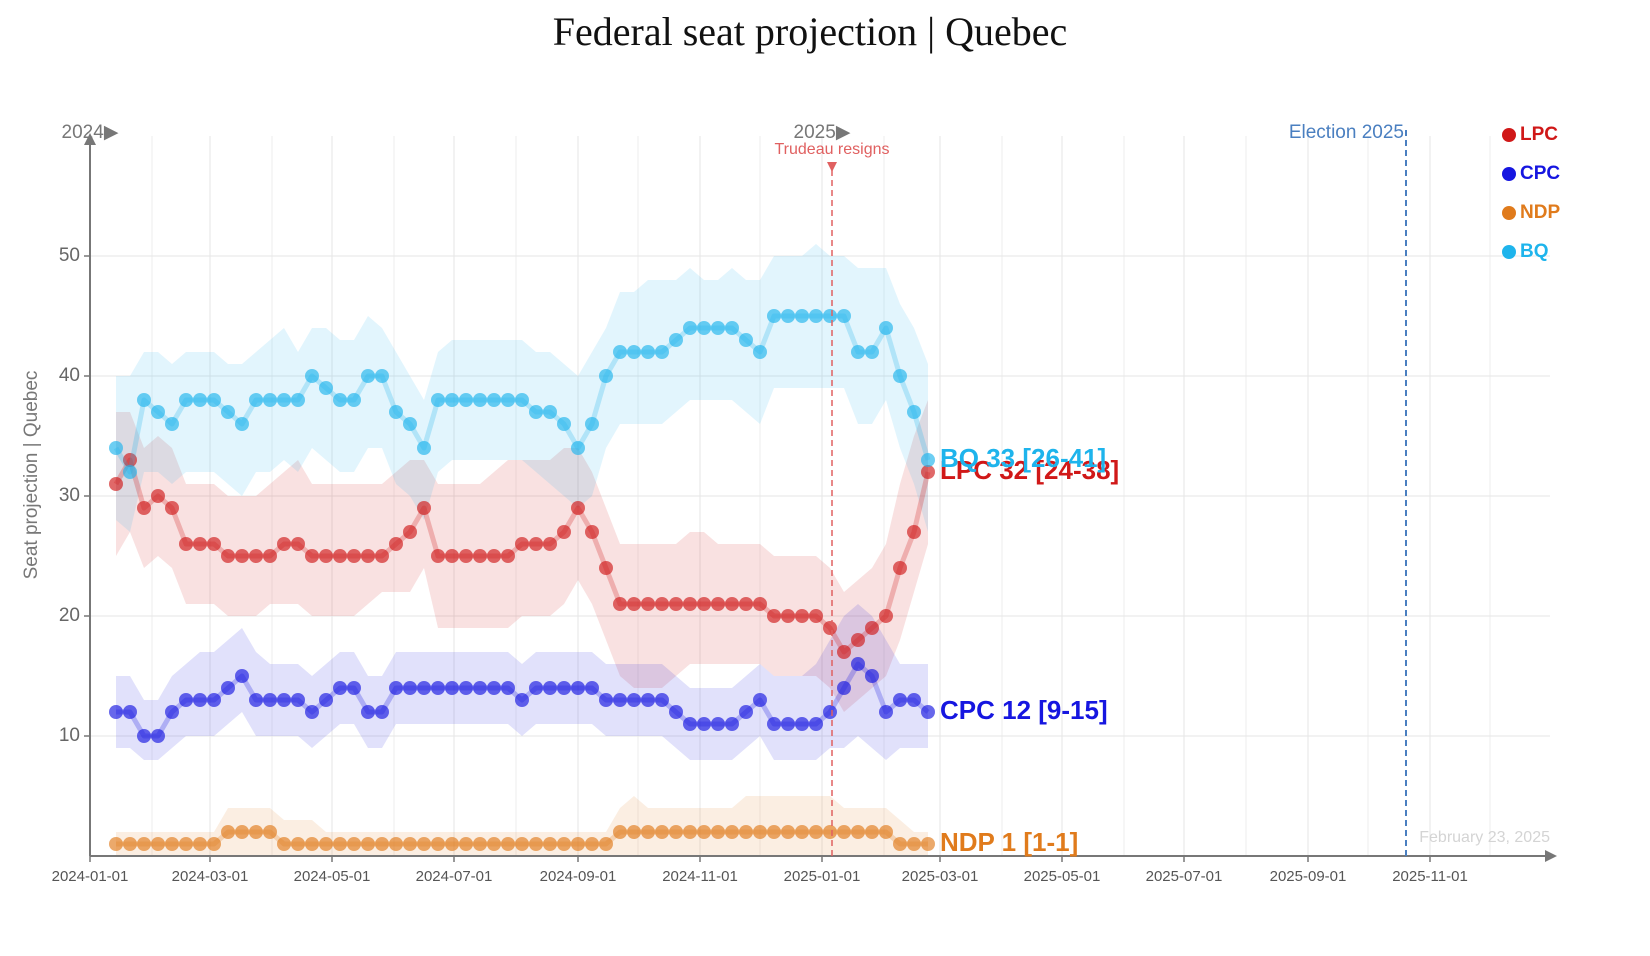  I want to click on x-tick-label: 2025-01-01, so click(822, 876).